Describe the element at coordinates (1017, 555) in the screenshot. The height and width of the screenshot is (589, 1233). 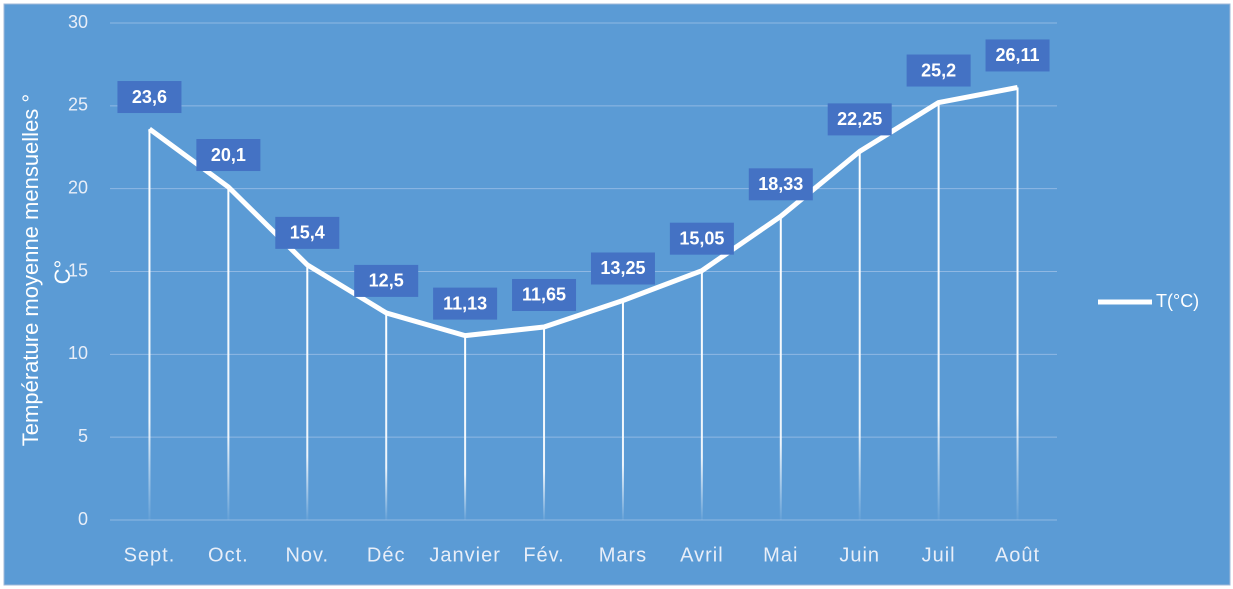
I see `x-tick-label: Août` at that location.